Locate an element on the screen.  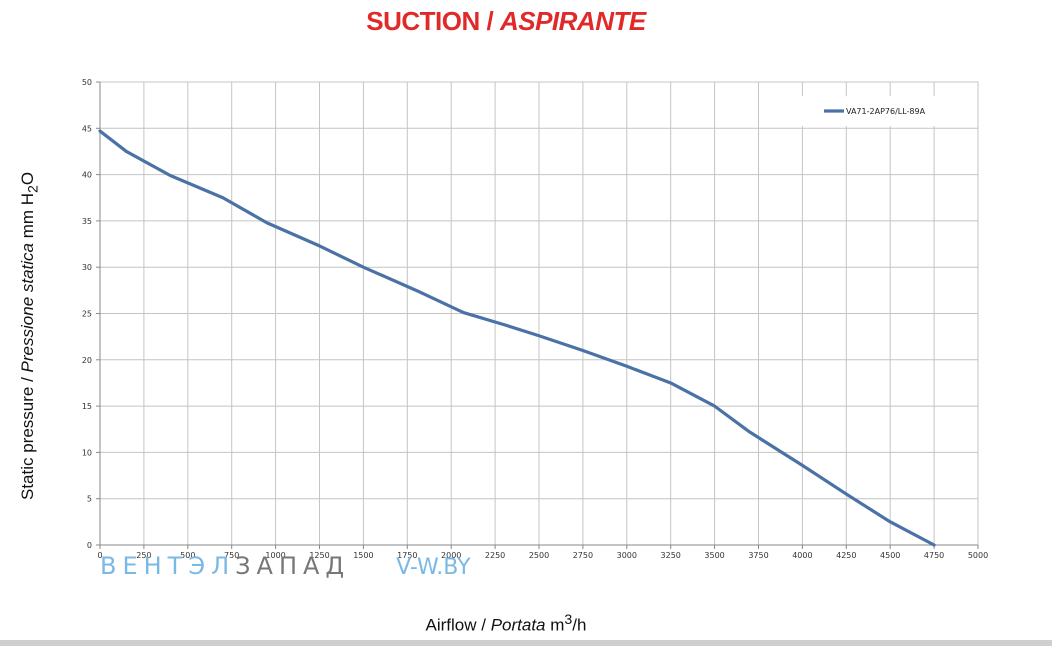
x-tick-label: 1750 is located at coordinates (407, 555).